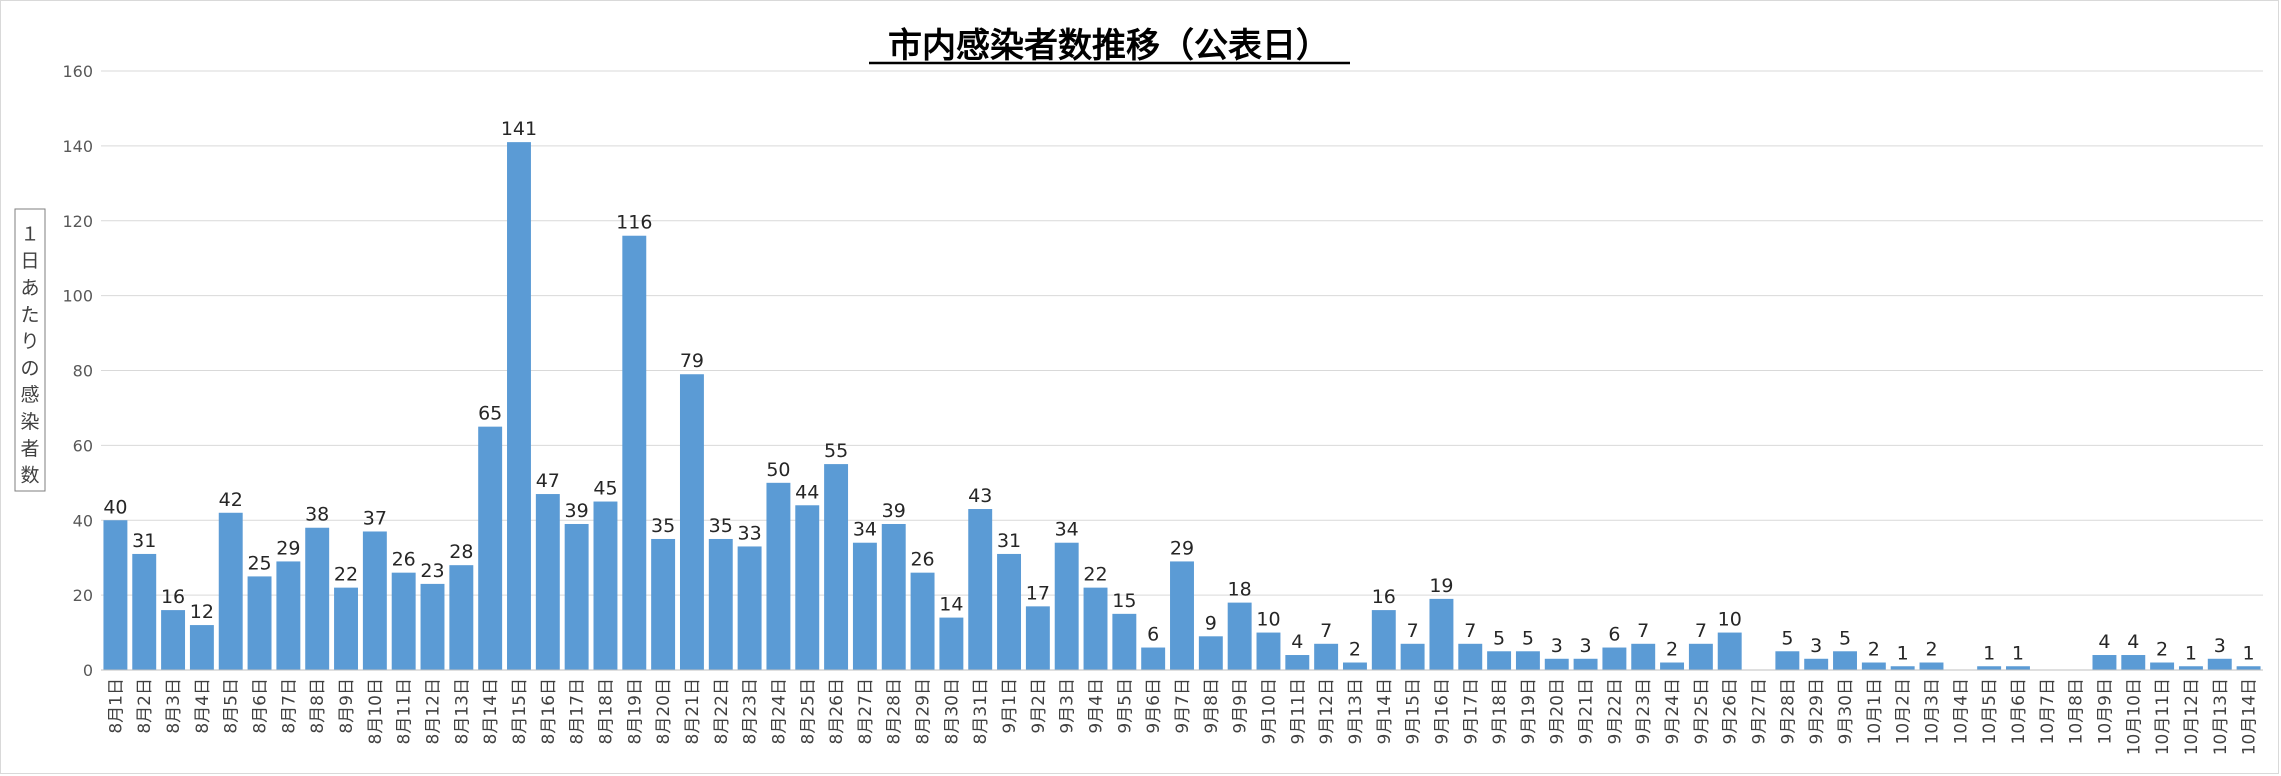 This screenshot has width=2281, height=776. What do you see at coordinates (1241, 706) in the screenshot?
I see `x-tick-label: 9月9日` at bounding box center [1241, 706].